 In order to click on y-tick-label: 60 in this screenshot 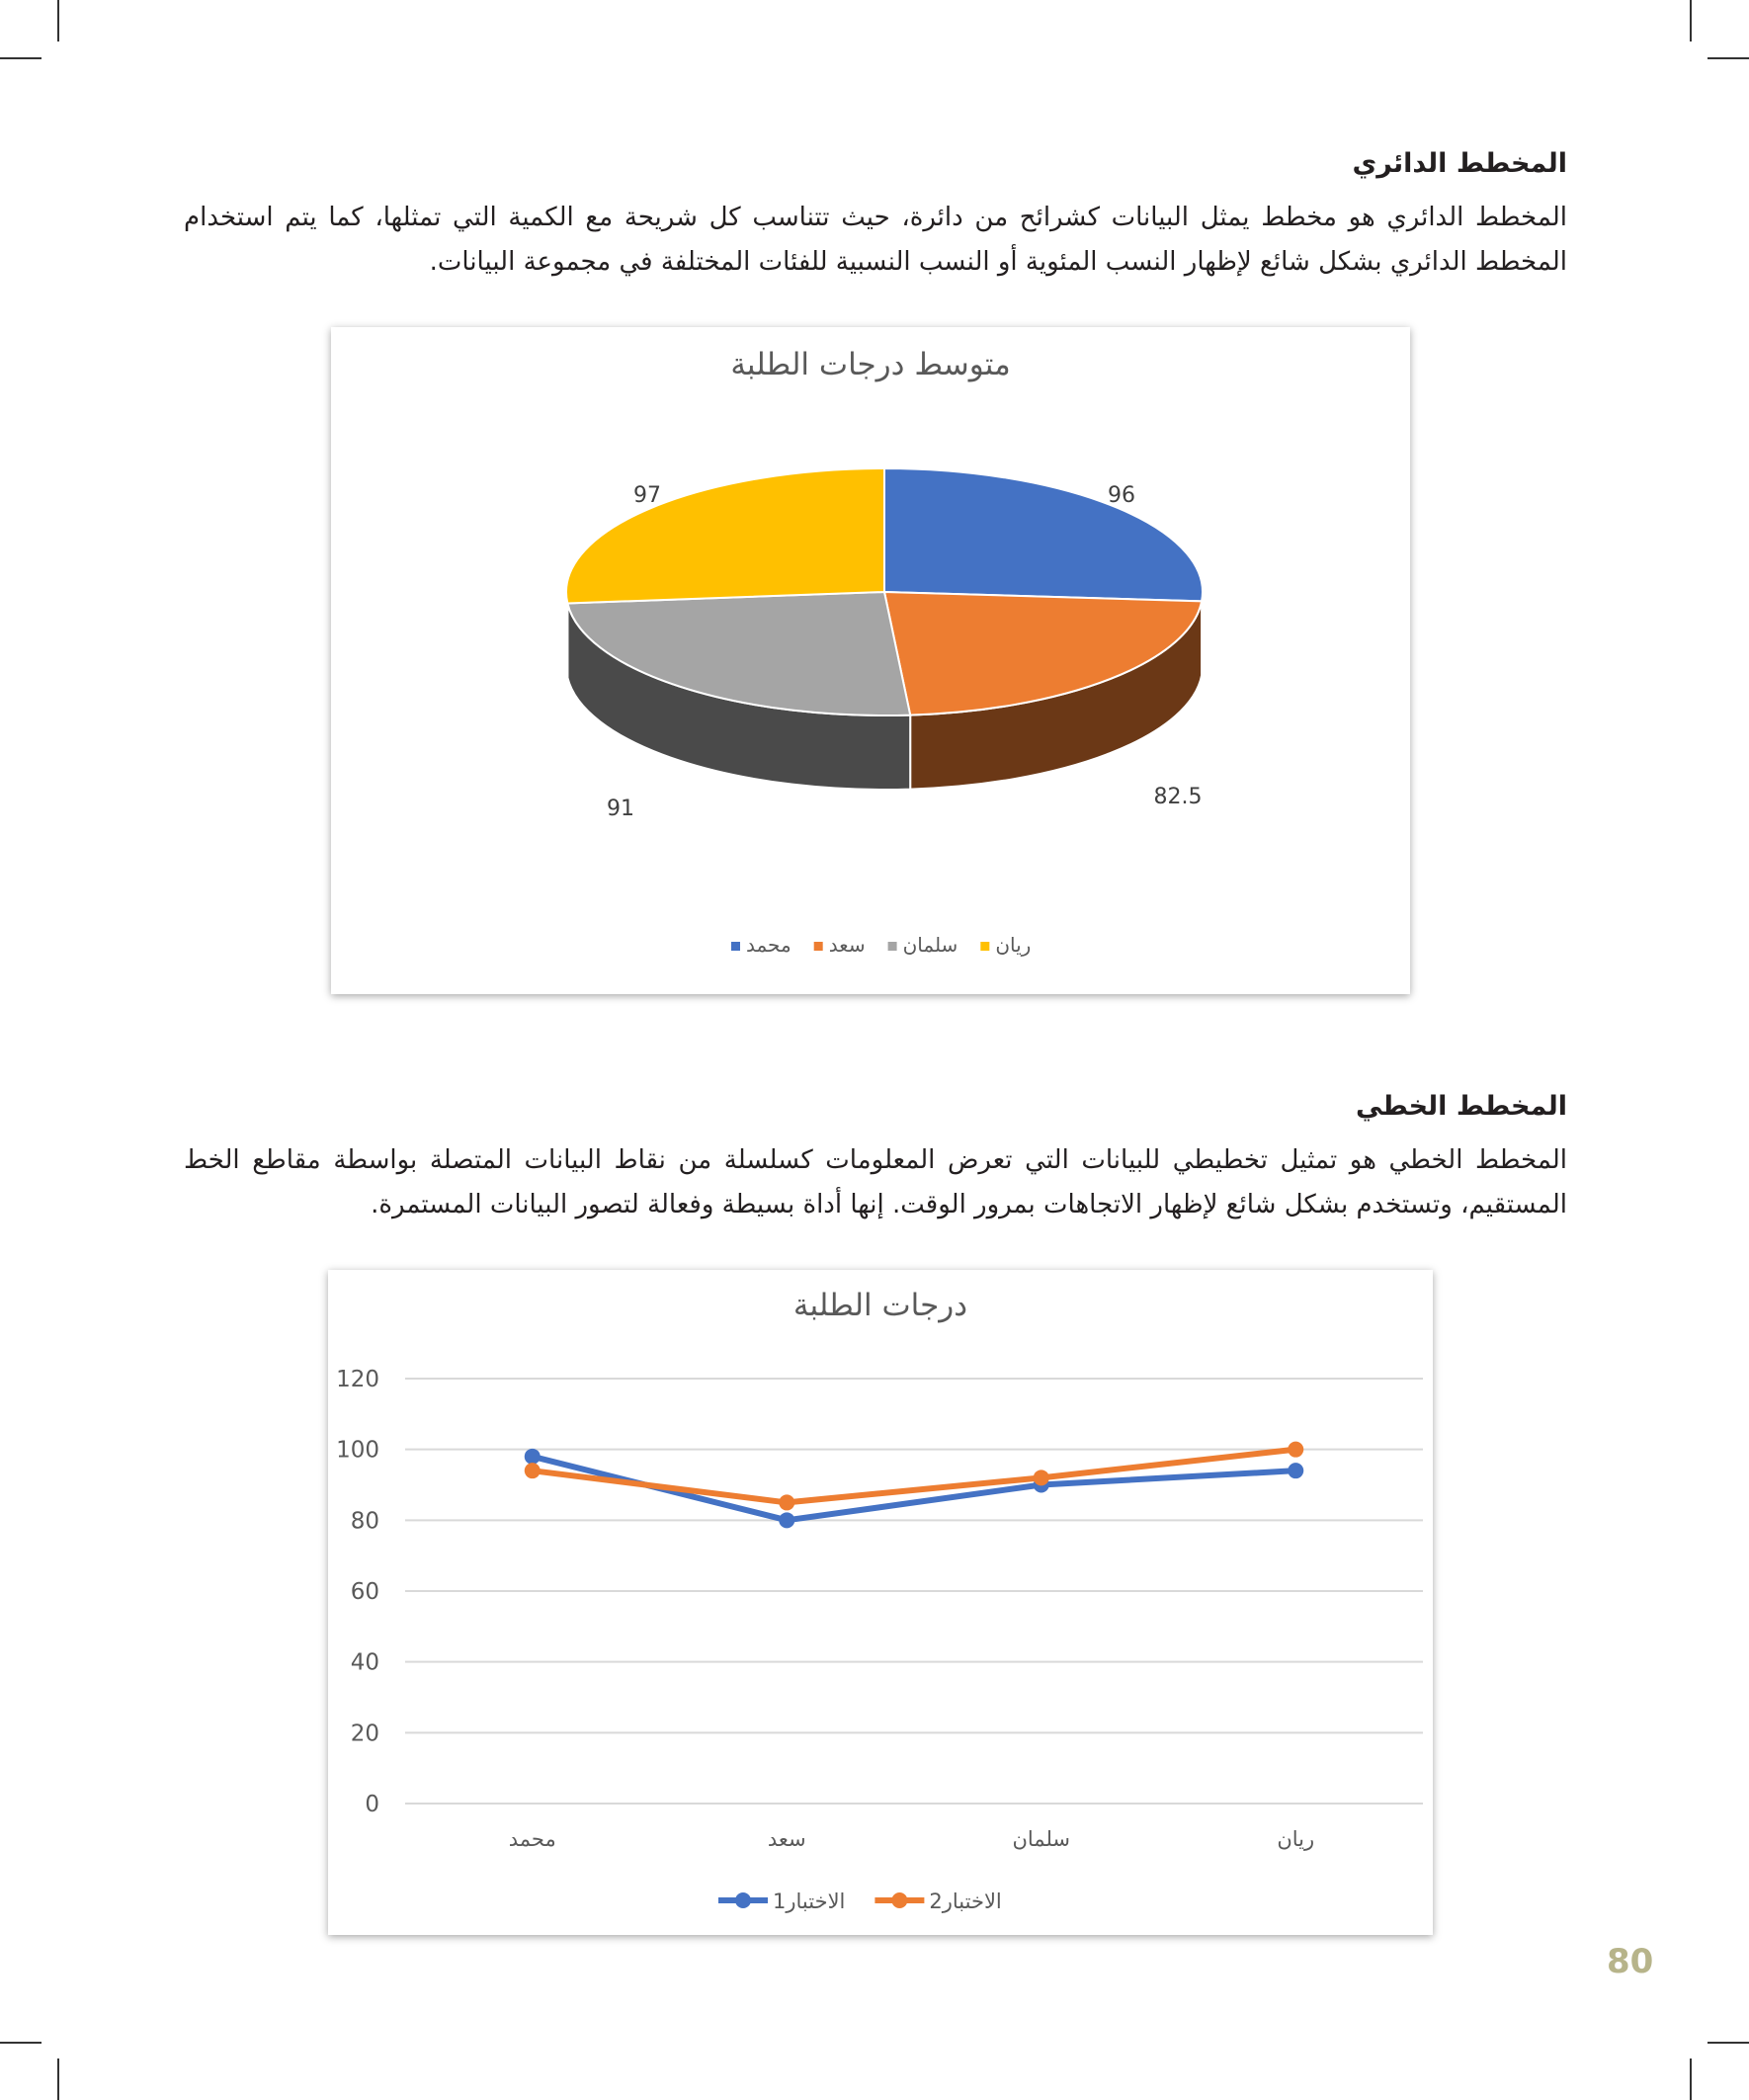, I will do `click(365, 1592)`.